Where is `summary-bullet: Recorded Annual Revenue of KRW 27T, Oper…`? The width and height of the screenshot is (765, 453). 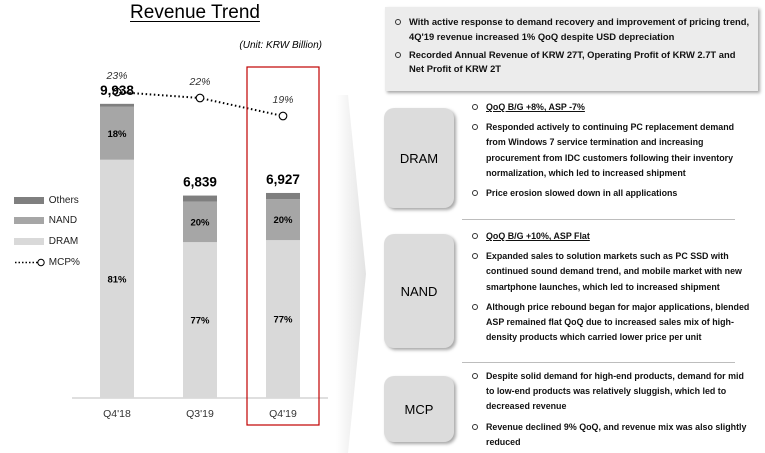 summary-bullet: Recorded Annual Revenue of KRW 27T, Oper… is located at coordinates (572, 63).